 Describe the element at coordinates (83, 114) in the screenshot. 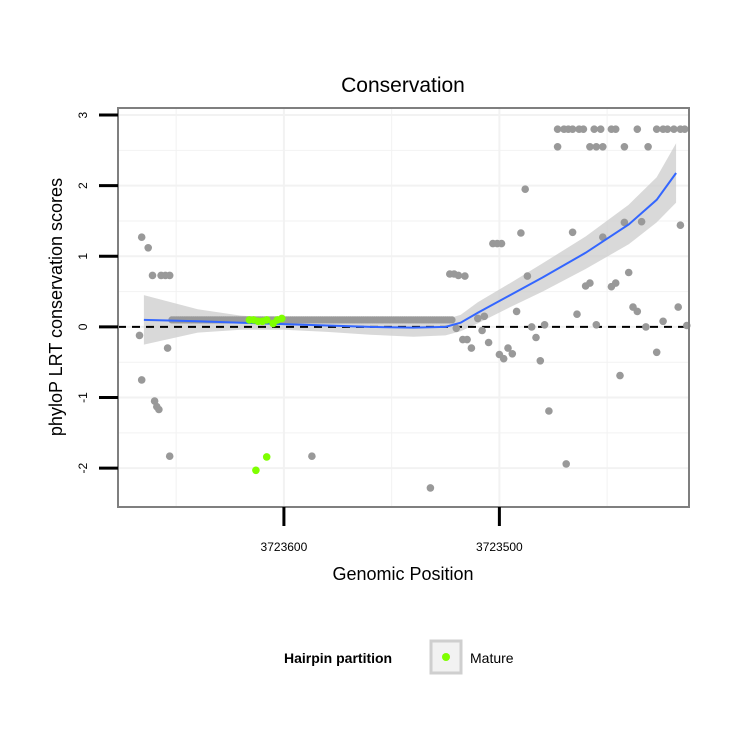

I see `y-tick-label: 3` at that location.